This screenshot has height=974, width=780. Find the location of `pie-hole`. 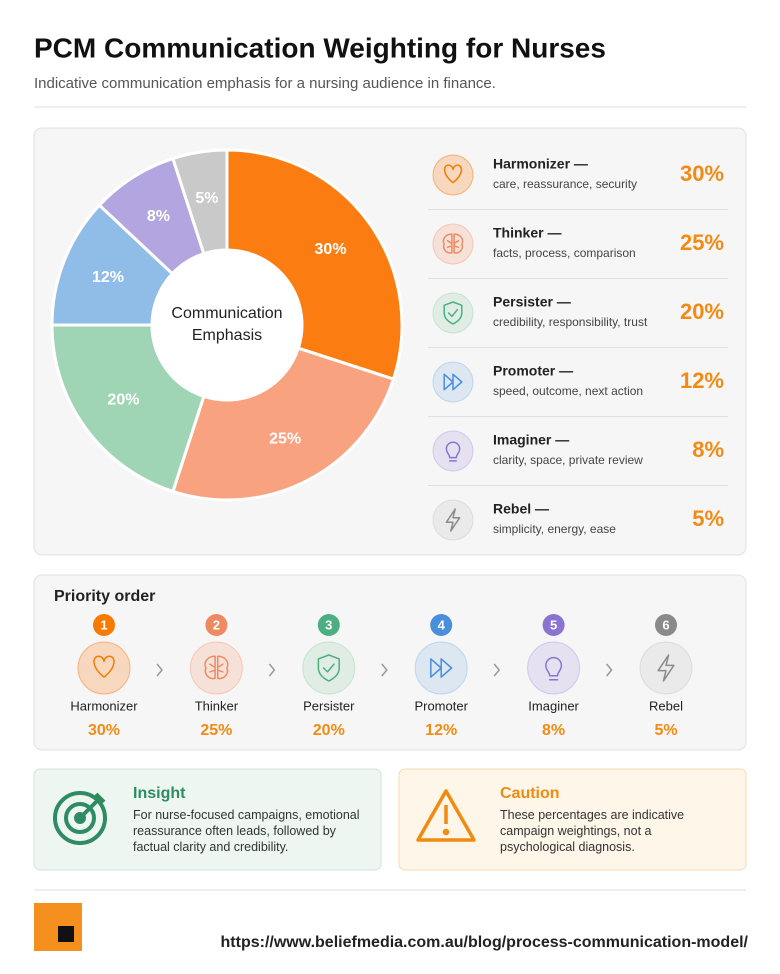

pie-hole is located at coordinates (227, 325).